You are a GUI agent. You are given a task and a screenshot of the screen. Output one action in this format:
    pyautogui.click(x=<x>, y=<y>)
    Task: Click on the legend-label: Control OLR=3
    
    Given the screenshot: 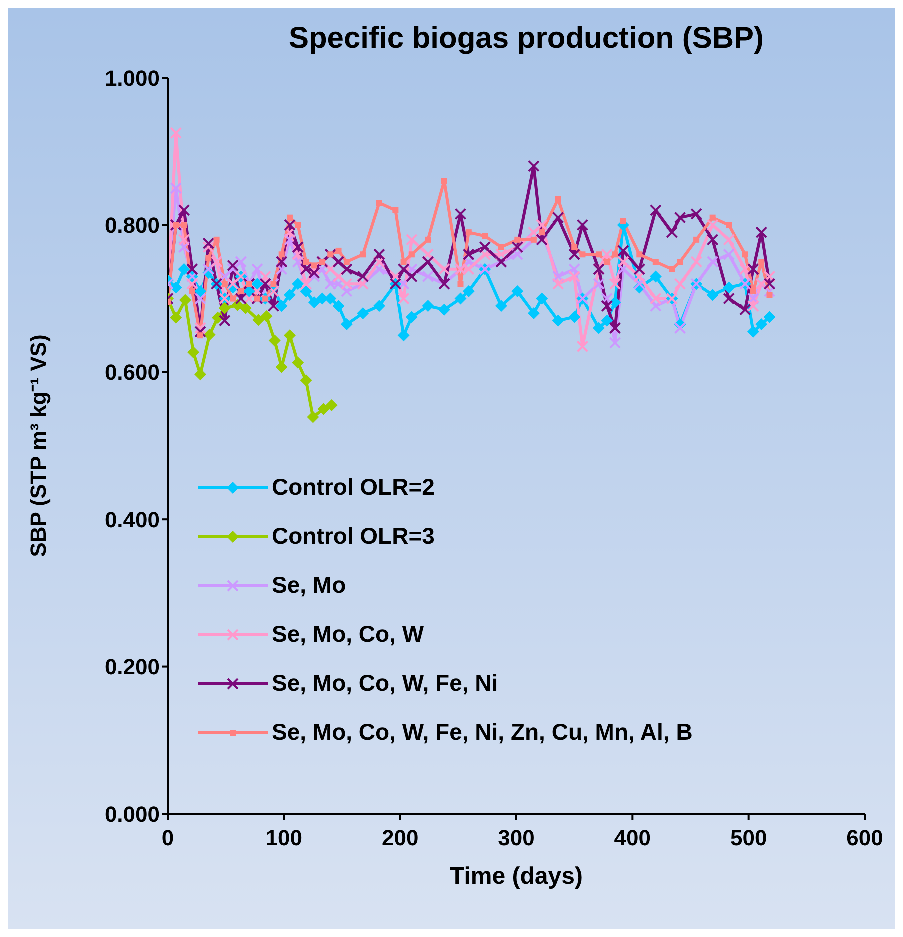 What is the action you would take?
    pyautogui.click(x=353, y=536)
    